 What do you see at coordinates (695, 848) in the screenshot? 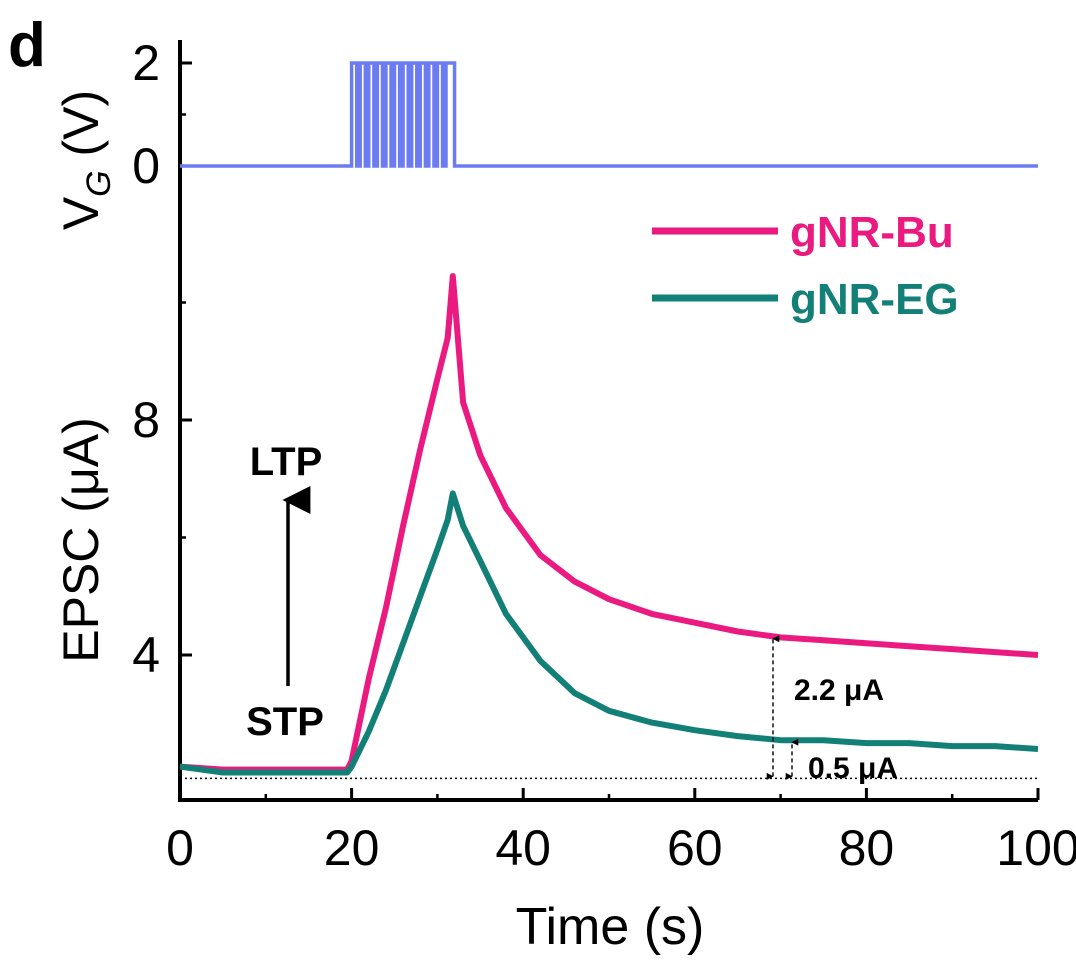
I see `x-tick-label: 60` at bounding box center [695, 848].